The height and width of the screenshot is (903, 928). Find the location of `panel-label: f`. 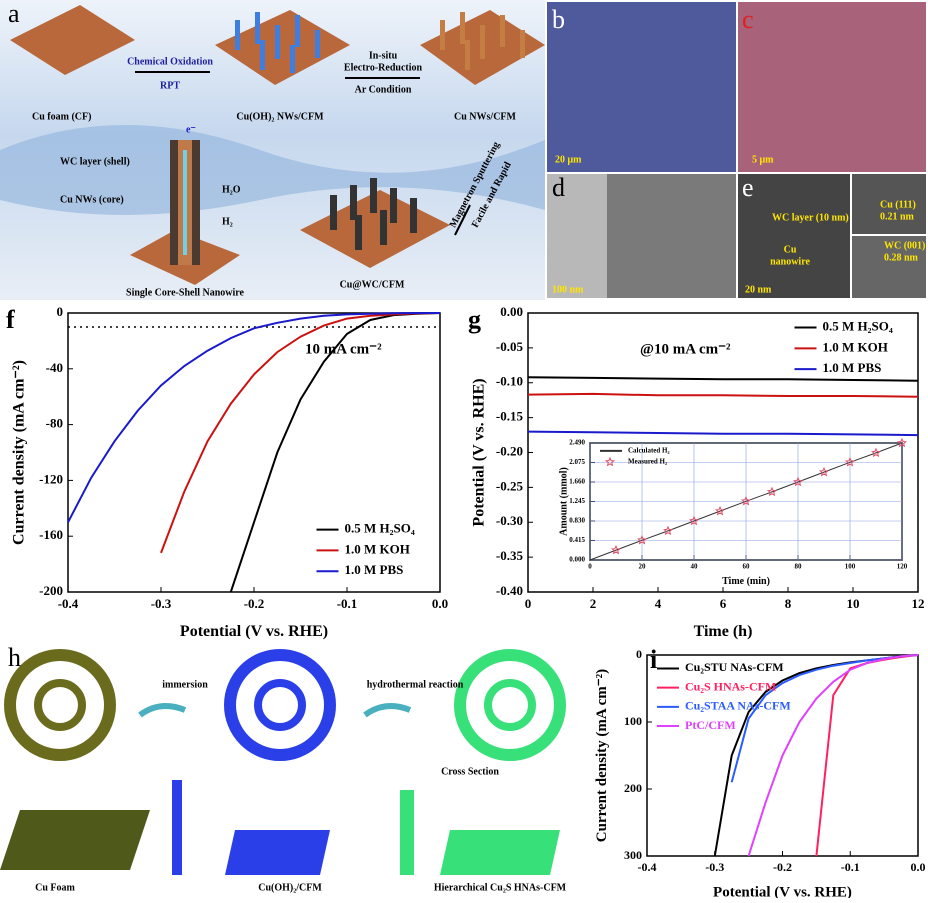

panel-label: f is located at coordinates (10, 319).